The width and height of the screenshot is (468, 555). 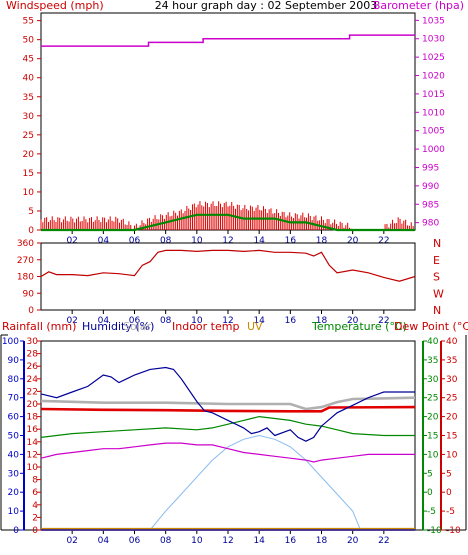 What do you see at coordinates (31, 311) in the screenshot?
I see `direction-tick-label: 0` at bounding box center [31, 311].